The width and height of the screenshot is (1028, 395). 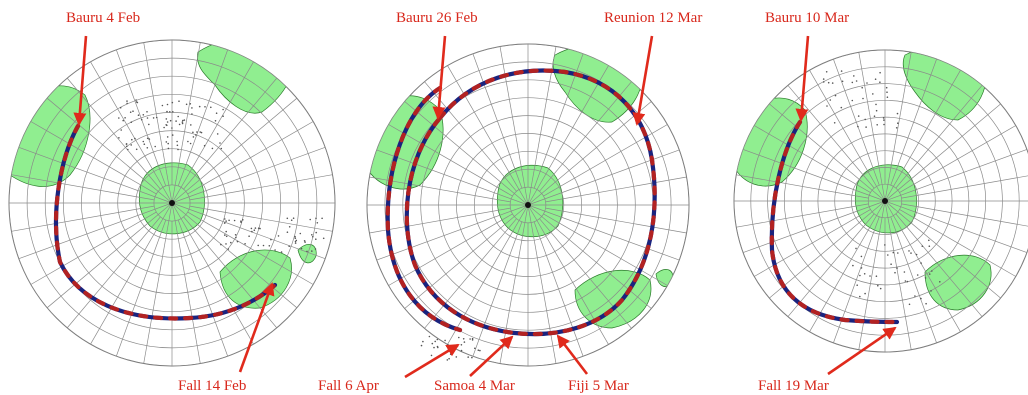 I want to click on label-fall-14-feb: Fall 14 Feb, so click(x=212, y=386).